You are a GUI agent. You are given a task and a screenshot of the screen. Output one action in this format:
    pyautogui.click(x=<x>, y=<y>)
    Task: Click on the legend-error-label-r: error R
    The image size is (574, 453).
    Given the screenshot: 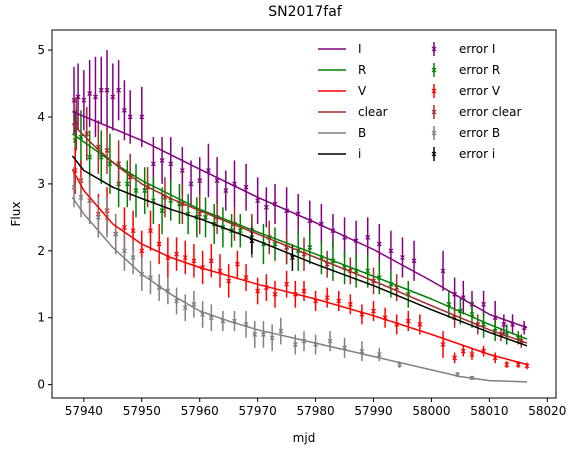 What is the action you would take?
    pyautogui.click(x=479, y=70)
    